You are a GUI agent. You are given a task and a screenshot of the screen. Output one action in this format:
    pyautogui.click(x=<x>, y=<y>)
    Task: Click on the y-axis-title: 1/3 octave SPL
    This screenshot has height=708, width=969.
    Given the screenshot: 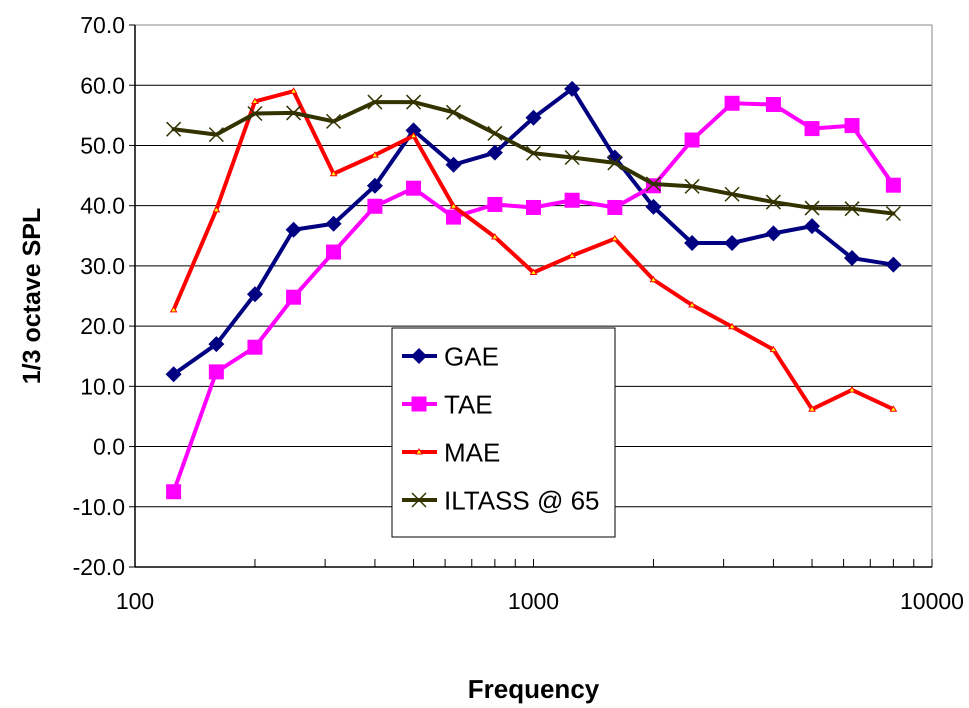 What is the action you would take?
    pyautogui.click(x=32, y=296)
    